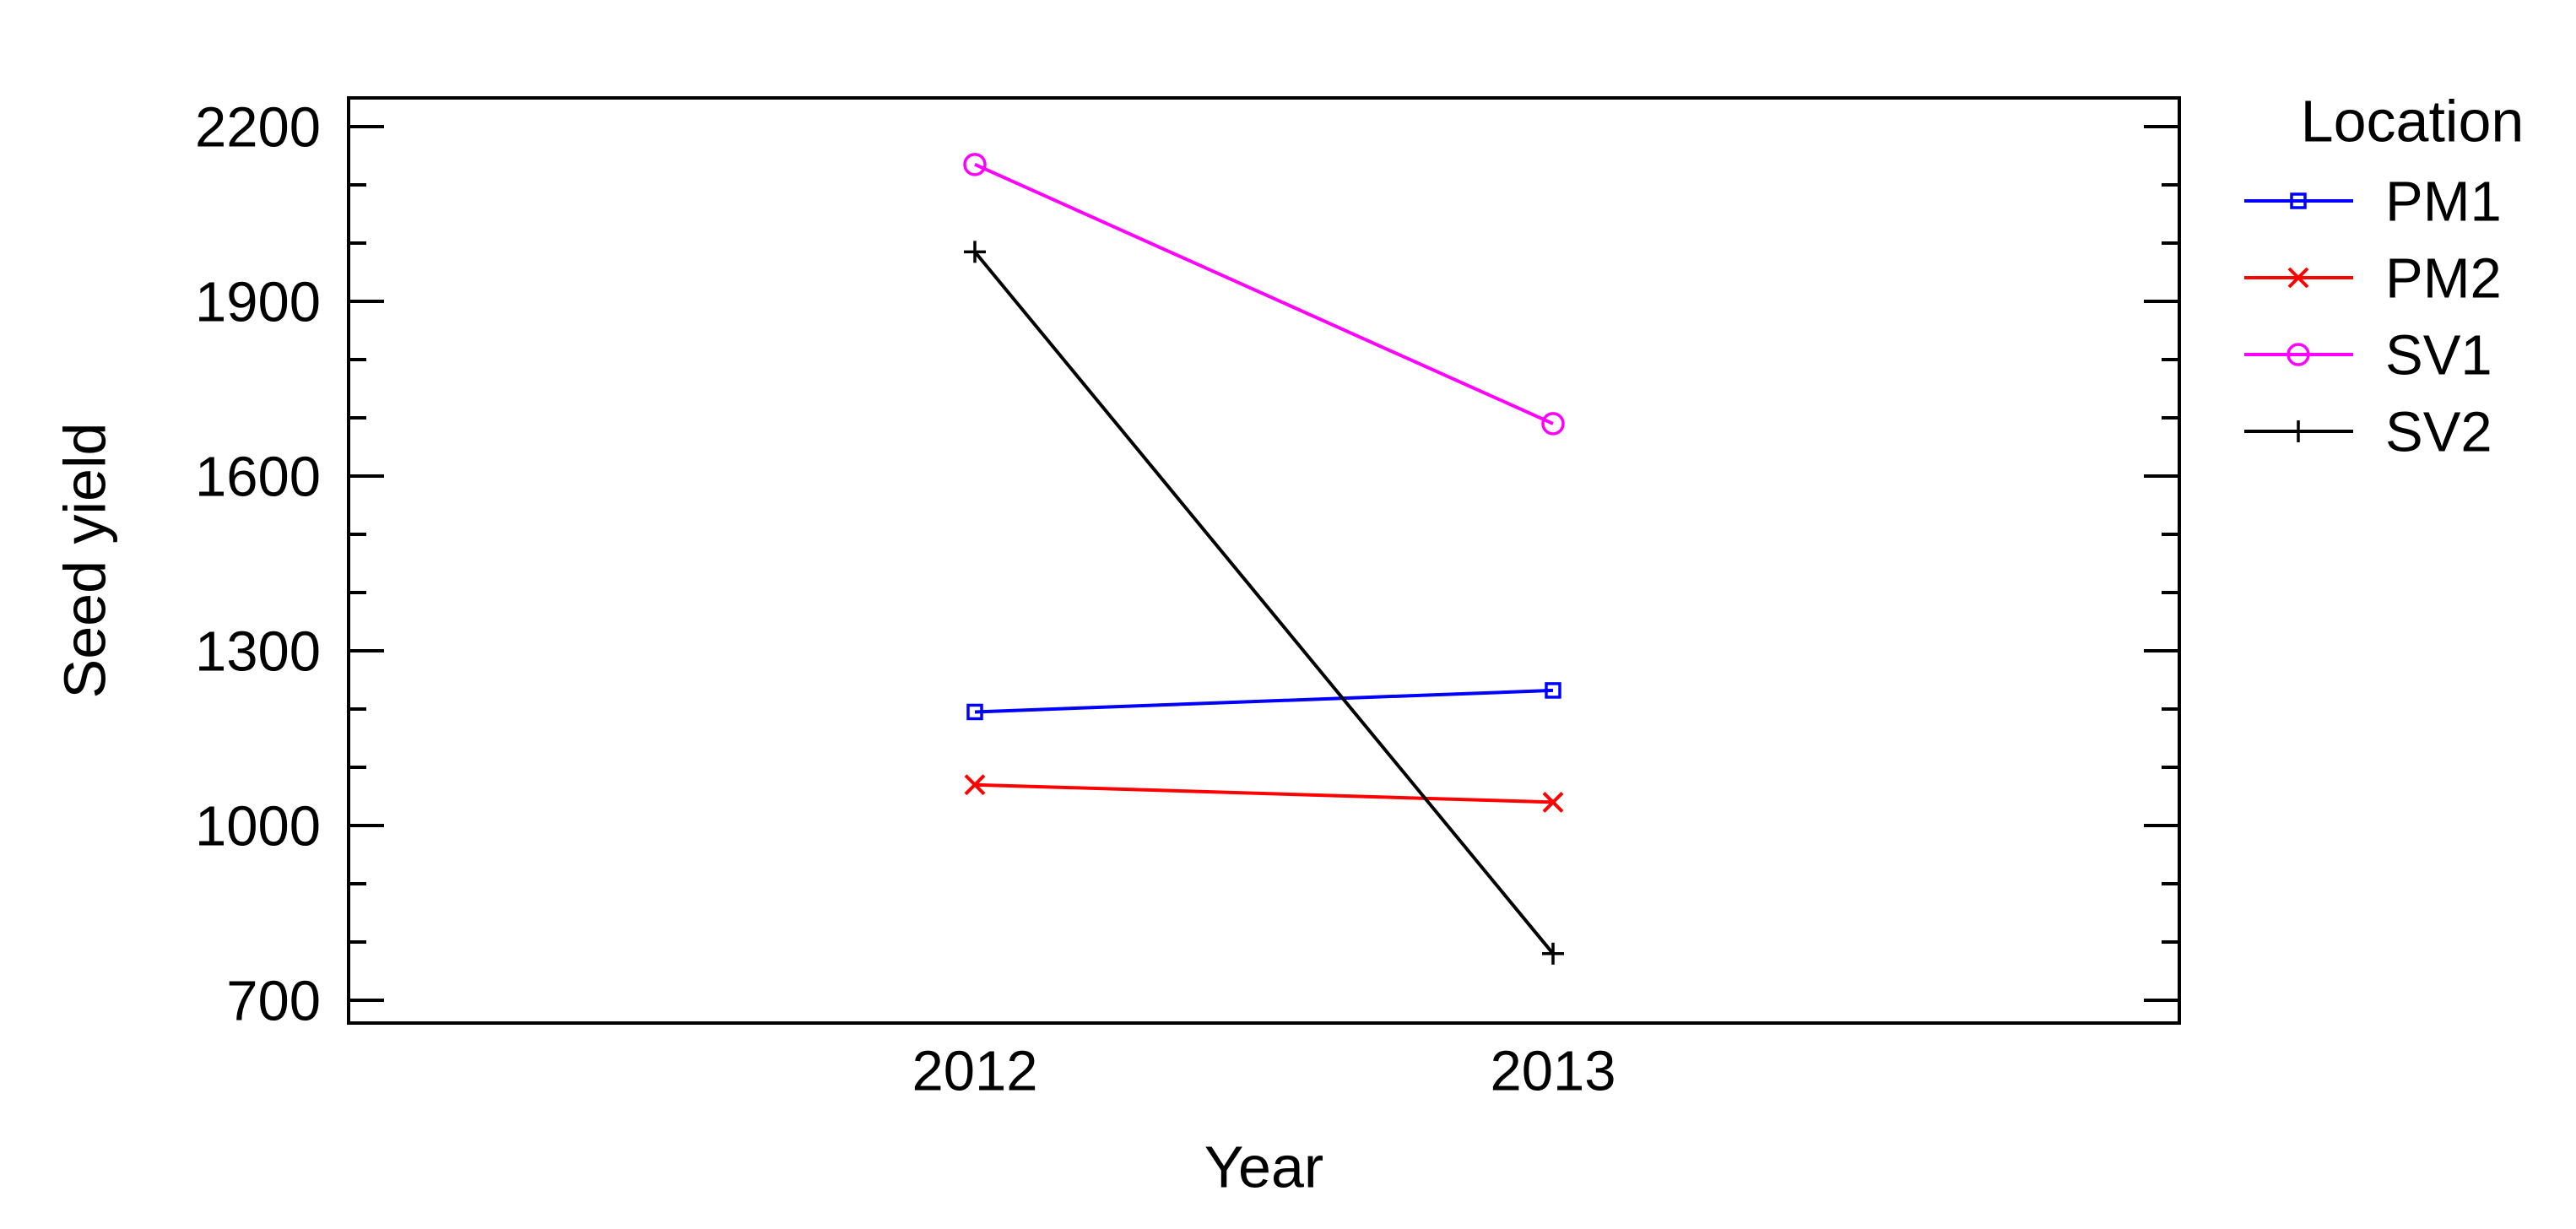  I want to click on legend-title: Location, so click(2413, 122).